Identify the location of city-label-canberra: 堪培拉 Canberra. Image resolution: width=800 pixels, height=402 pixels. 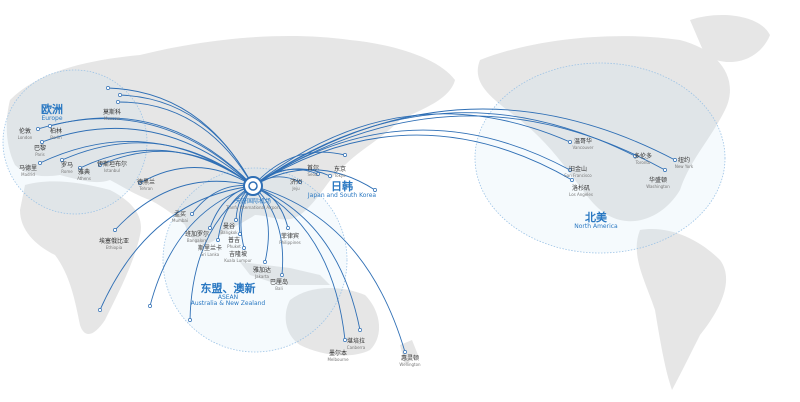
(356, 344).